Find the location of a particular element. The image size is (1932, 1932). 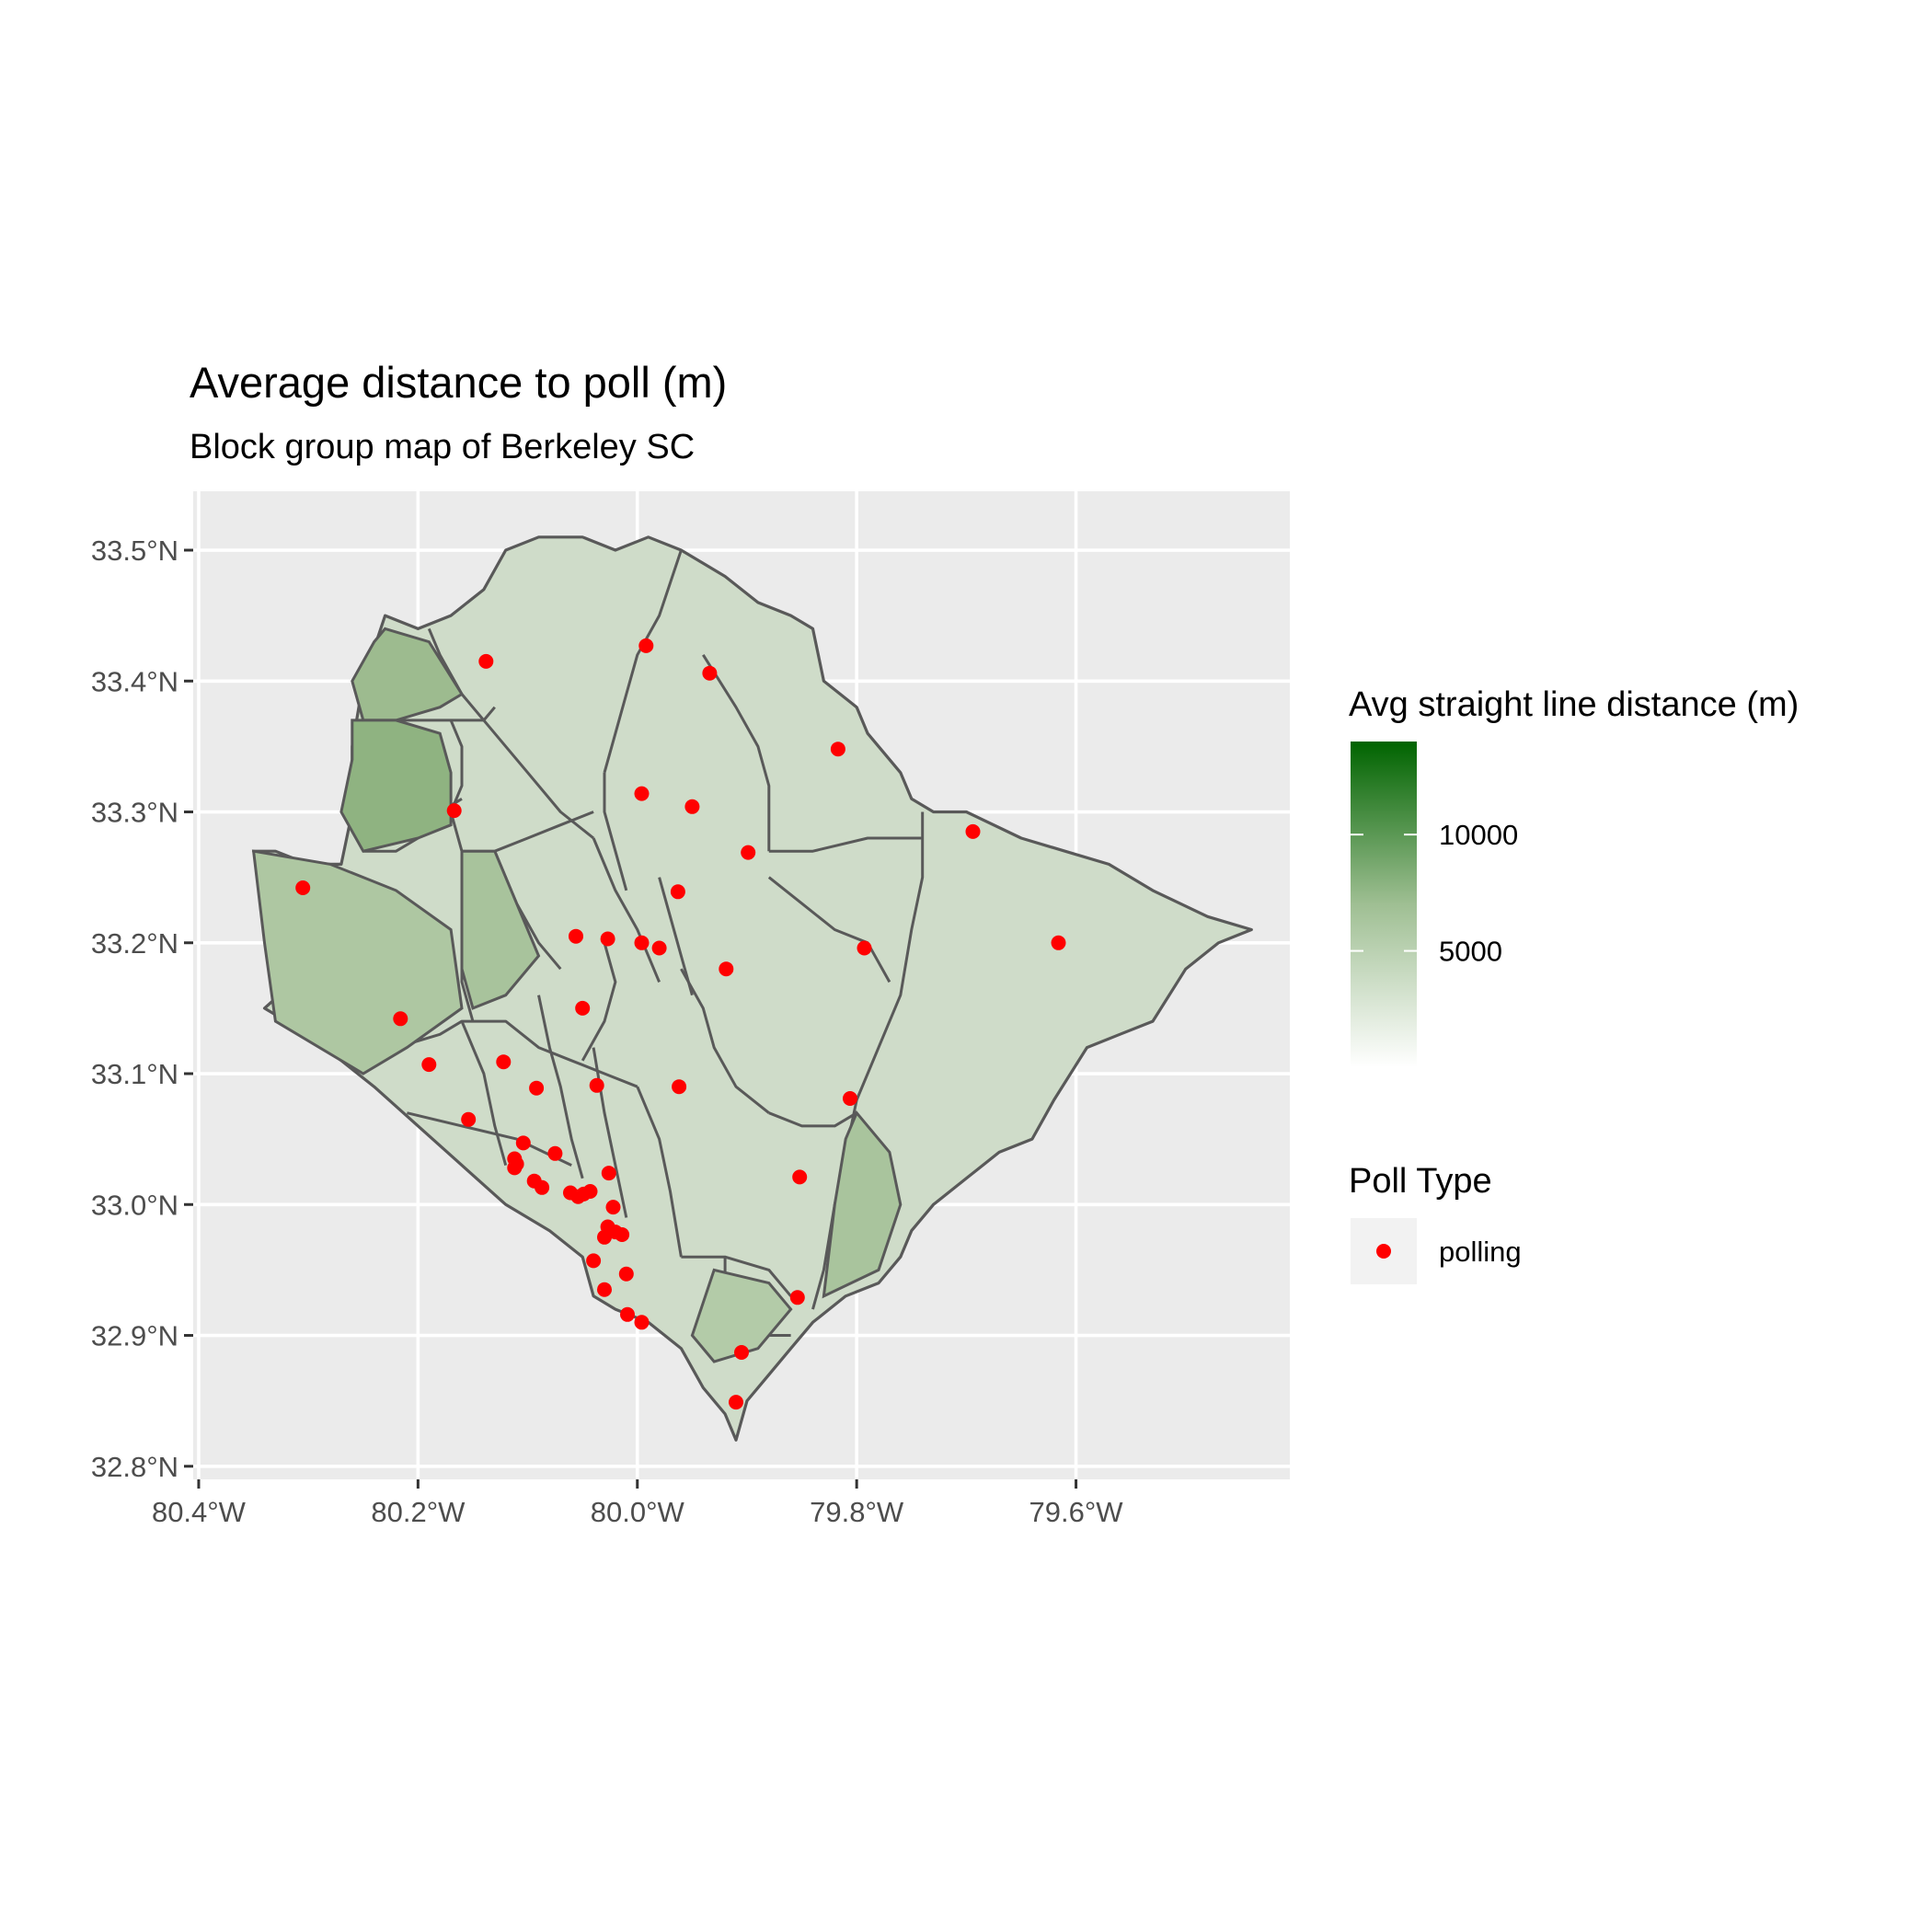

fill-legend-tick-label: 10000 is located at coordinates (1478, 835).